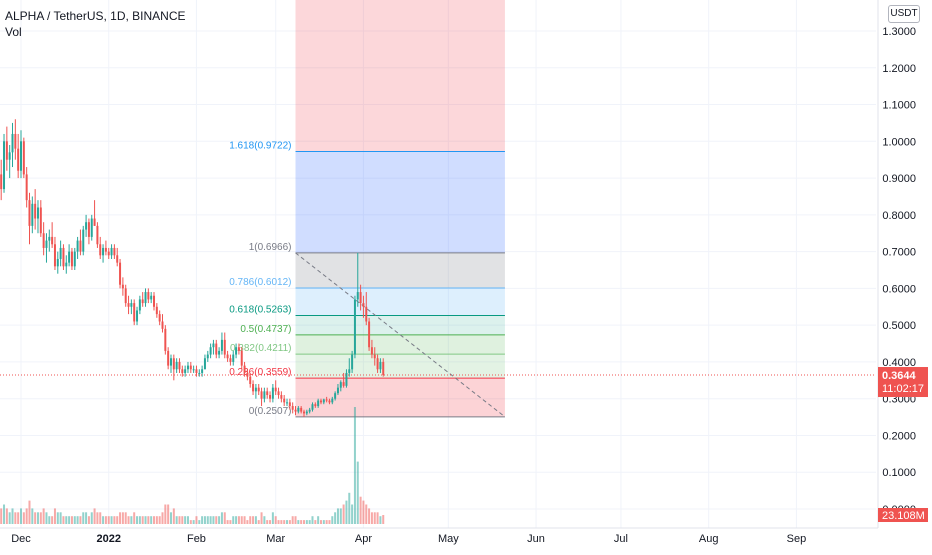  Describe the element at coordinates (270, 247) in the screenshot. I see `fib-level-label: 1(0.6966)` at that location.